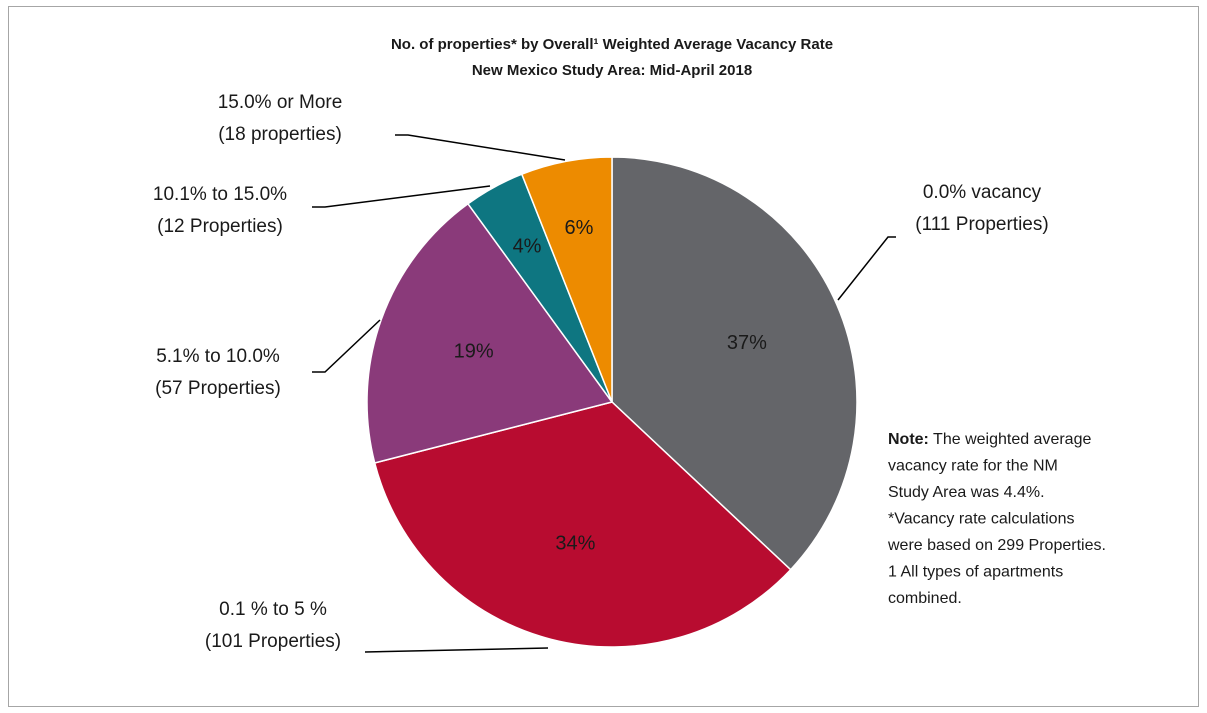 The image size is (1207, 713). I want to click on chart-subtitle: New Mexico Study Area: Mid-April 2018, so click(612, 70).